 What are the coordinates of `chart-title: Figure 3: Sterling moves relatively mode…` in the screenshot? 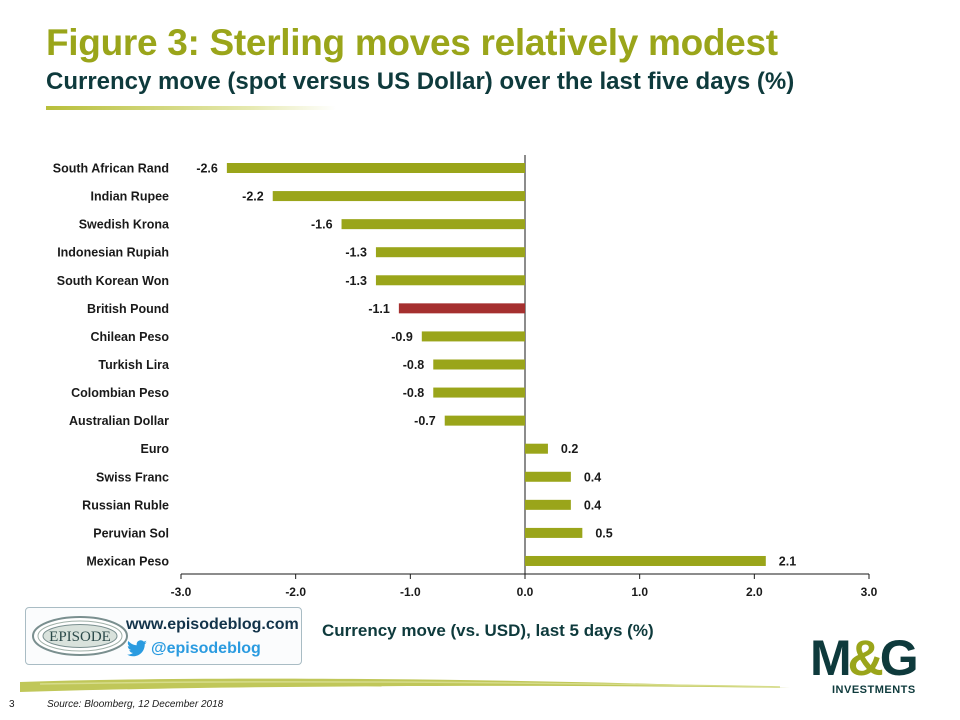 It's located at (412, 42).